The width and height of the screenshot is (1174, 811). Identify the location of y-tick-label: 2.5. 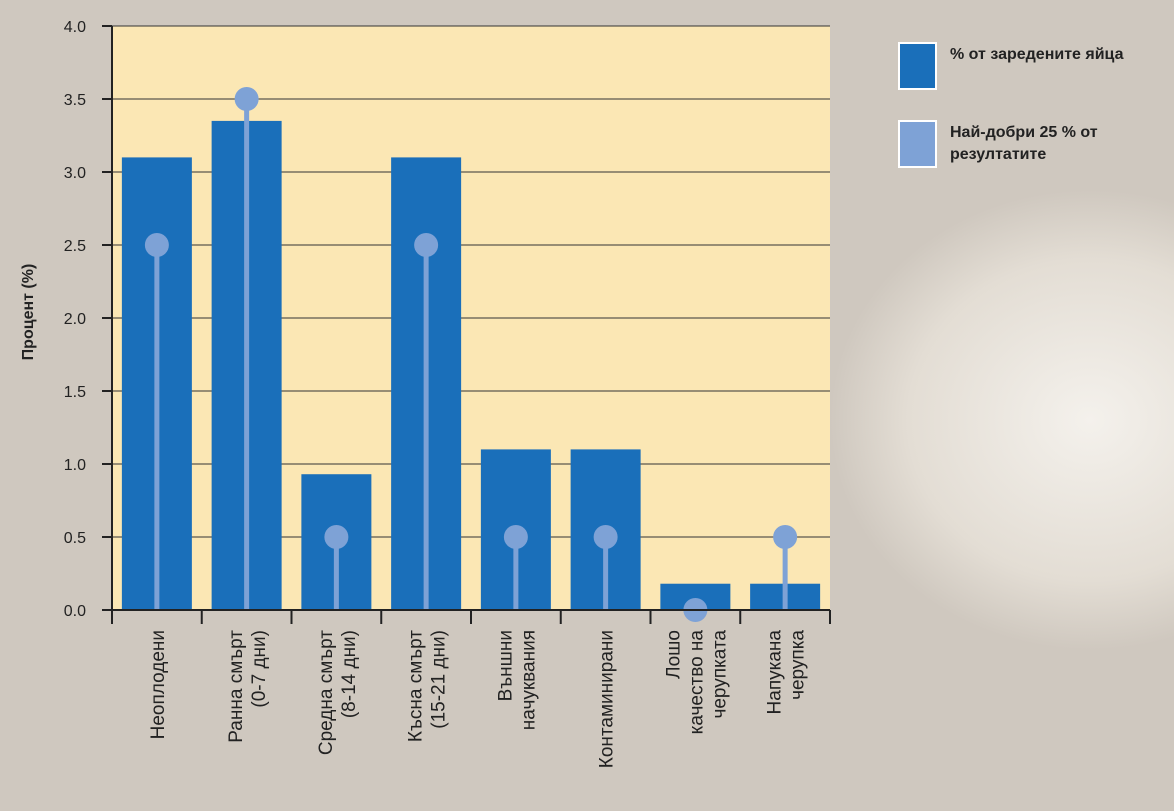
(75, 246).